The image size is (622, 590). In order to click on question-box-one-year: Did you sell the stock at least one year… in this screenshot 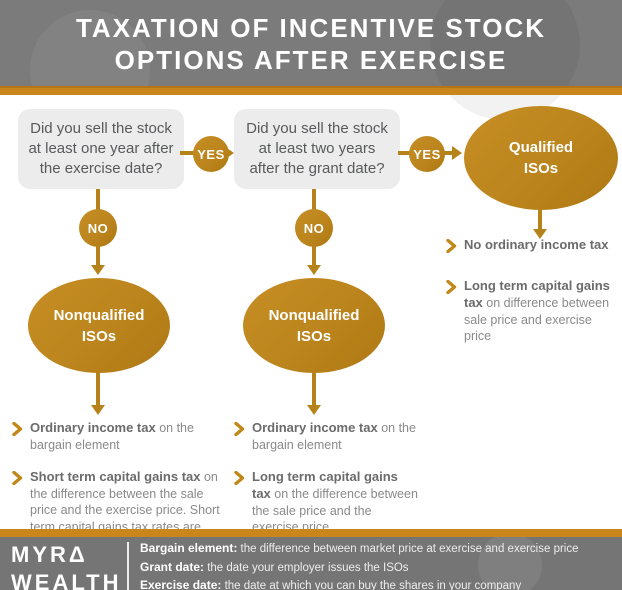, I will do `click(101, 149)`.